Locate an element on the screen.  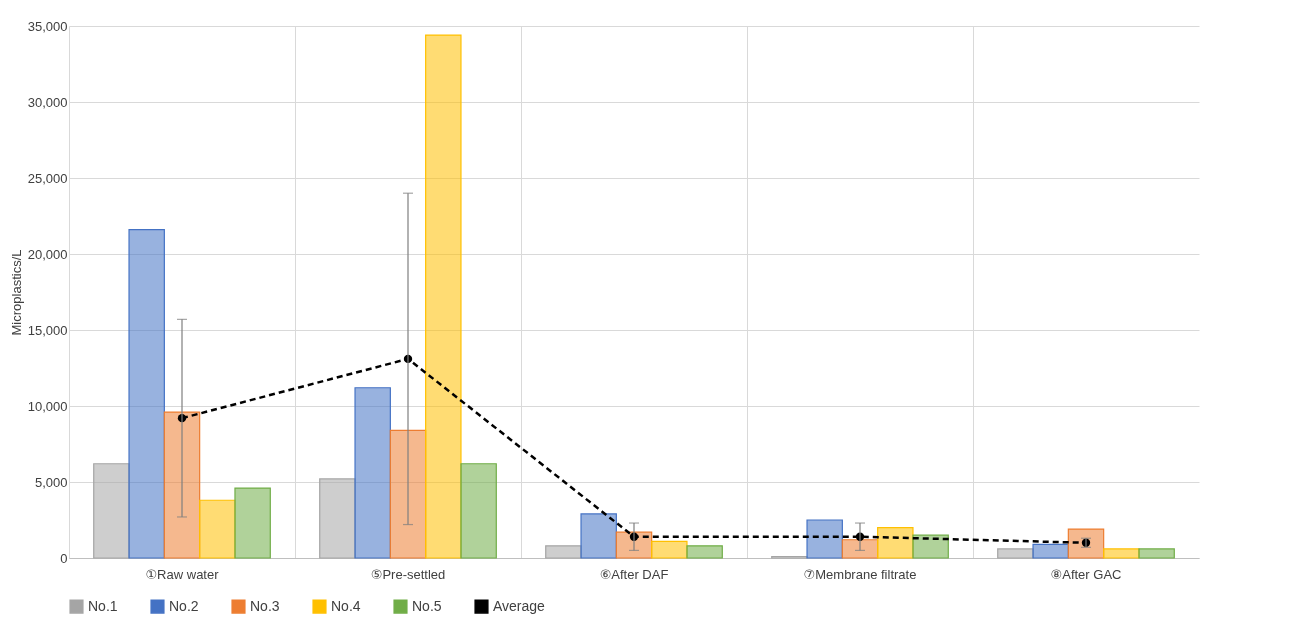
legend-label: No.1 is located at coordinates (103, 605).